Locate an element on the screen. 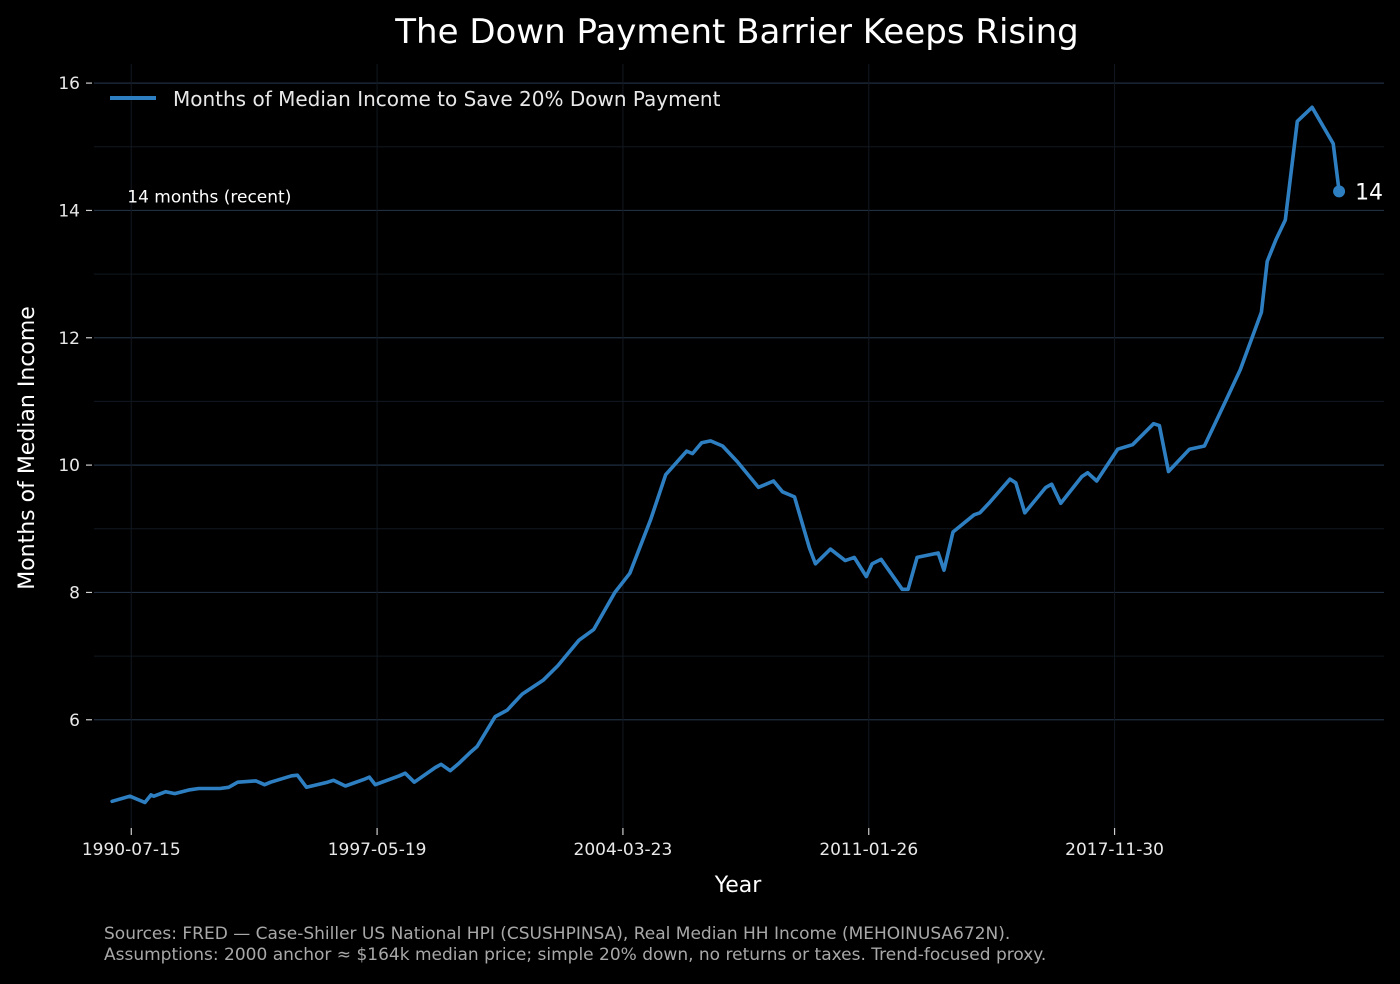  x-tick-label: 1997-05-19 is located at coordinates (377, 850).